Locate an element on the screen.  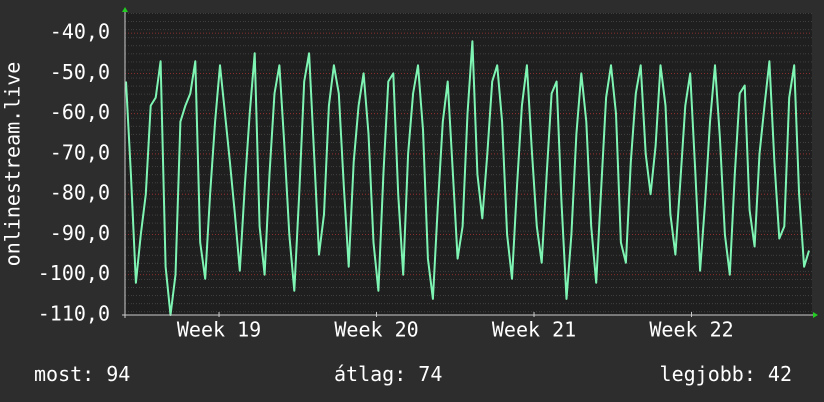
stat-label: legjobb: is located at coordinates (708, 374).